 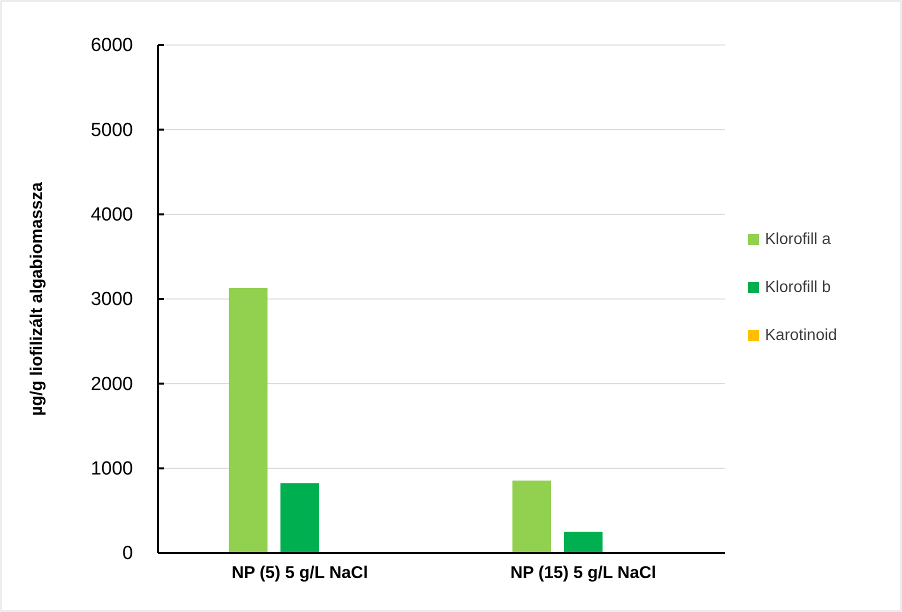 What do you see at coordinates (798, 287) in the screenshot?
I see `legend-label: Klorofill b` at bounding box center [798, 287].